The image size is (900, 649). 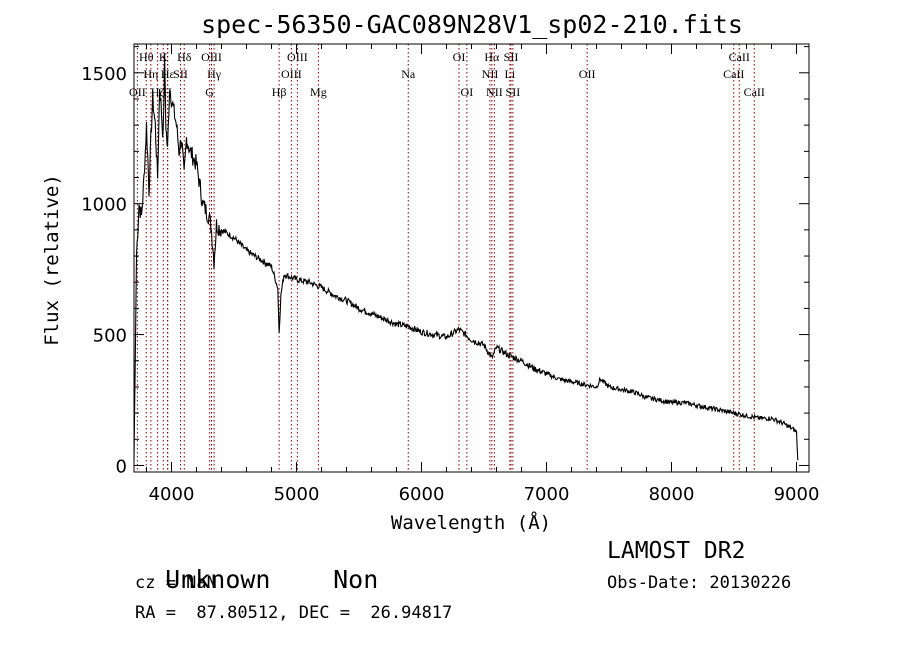 I want to click on y-tick-label: 0, so click(x=121, y=466).